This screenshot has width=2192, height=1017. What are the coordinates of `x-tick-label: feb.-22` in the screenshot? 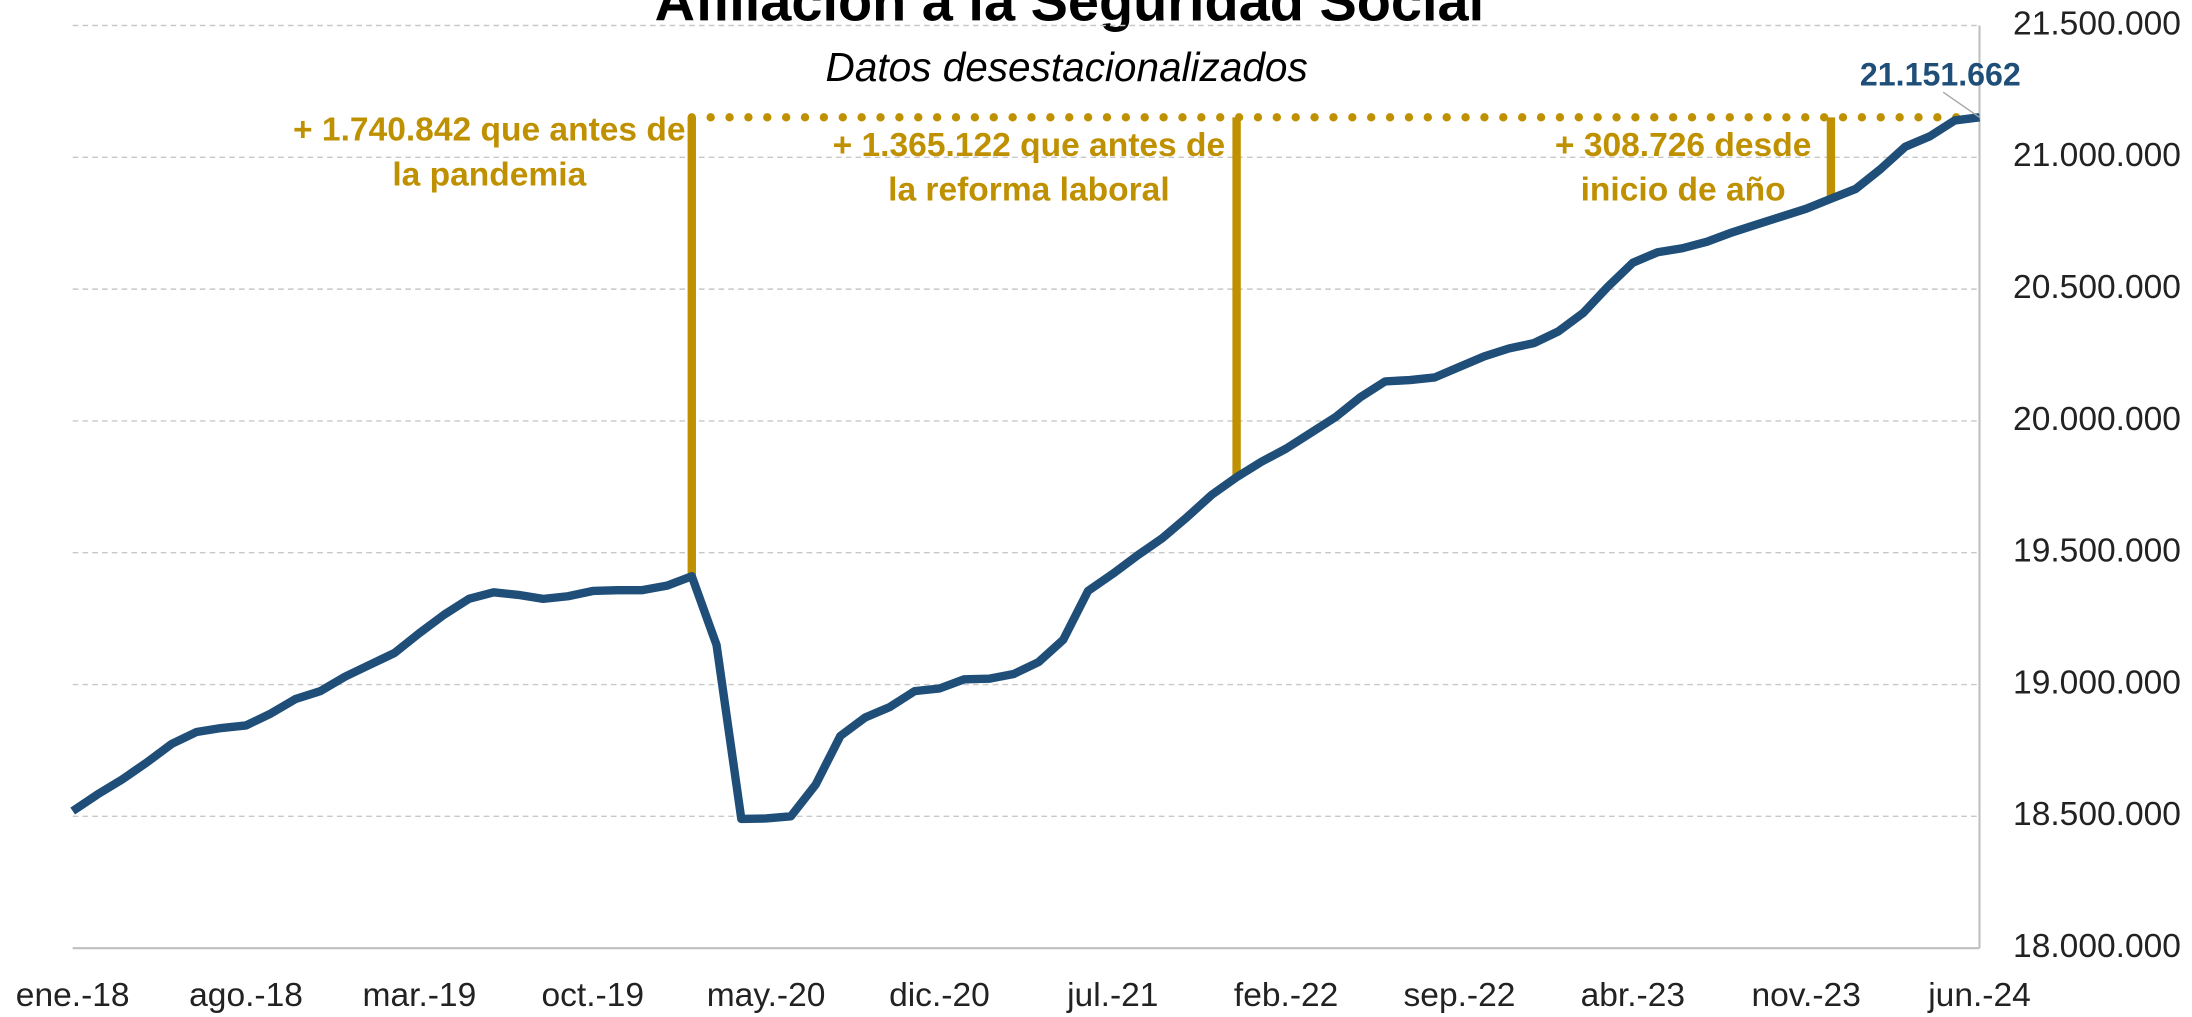 It's located at (1286, 995).